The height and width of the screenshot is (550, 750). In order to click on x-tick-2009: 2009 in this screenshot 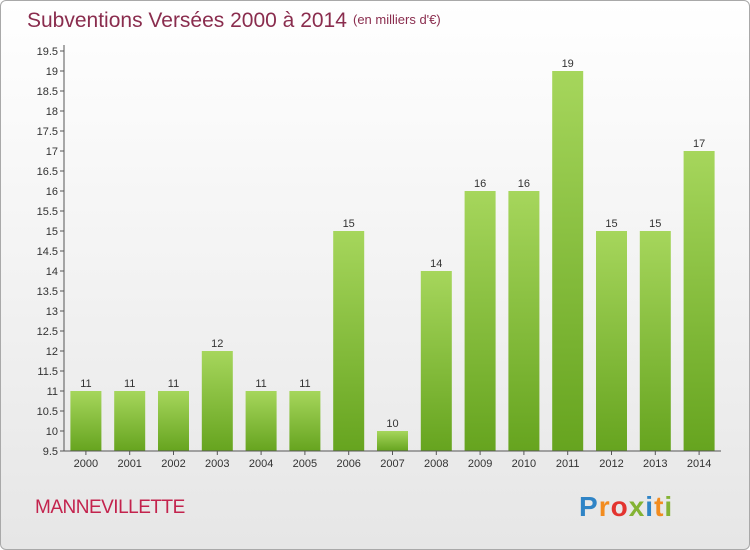, I will do `click(480, 464)`.